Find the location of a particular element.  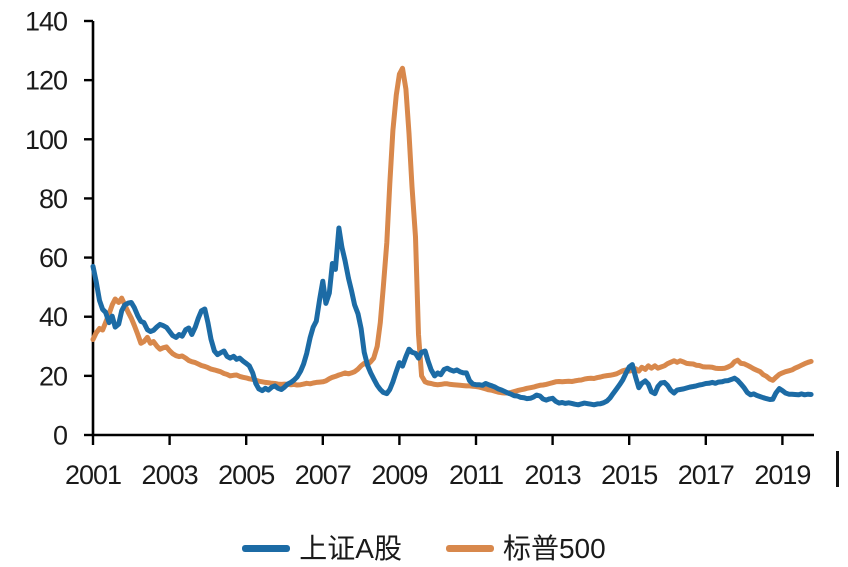

x-tick-label: 2003 is located at coordinates (170, 475).